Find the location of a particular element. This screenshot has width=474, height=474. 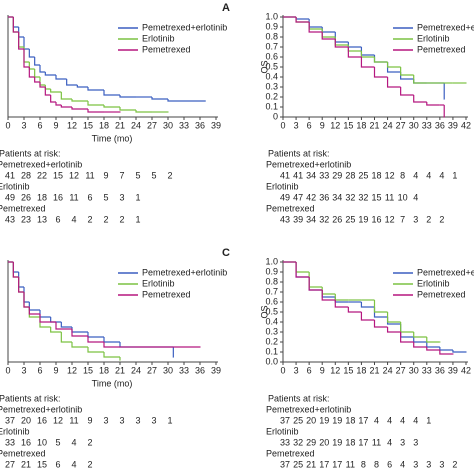

risk-count: 1 is located at coordinates (137, 197).